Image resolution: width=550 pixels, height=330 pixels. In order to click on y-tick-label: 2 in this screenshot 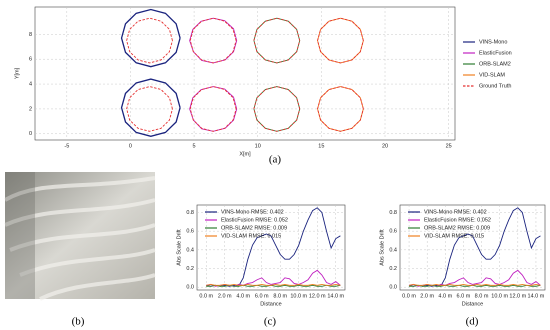, I will do `click(30, 109)`.